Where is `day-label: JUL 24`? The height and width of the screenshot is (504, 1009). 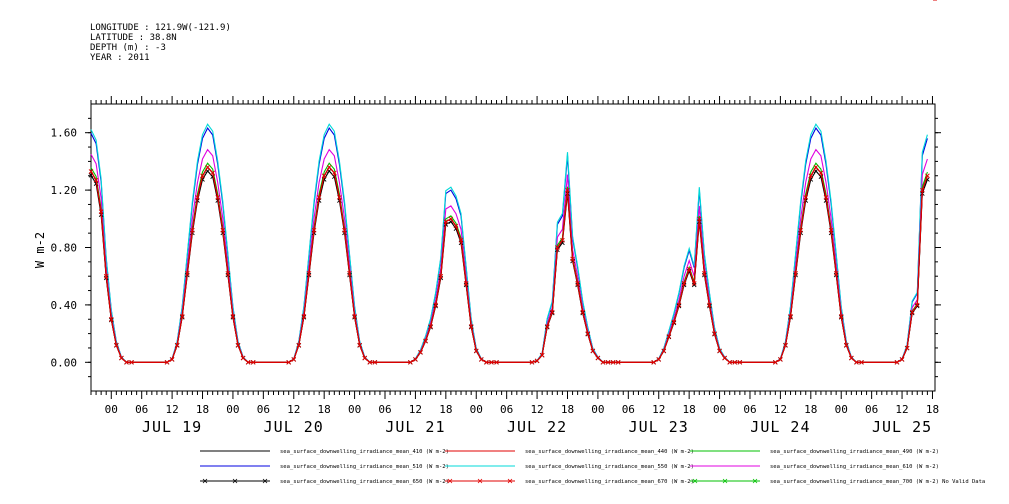
day-label: JUL 24 is located at coordinates (780, 427).